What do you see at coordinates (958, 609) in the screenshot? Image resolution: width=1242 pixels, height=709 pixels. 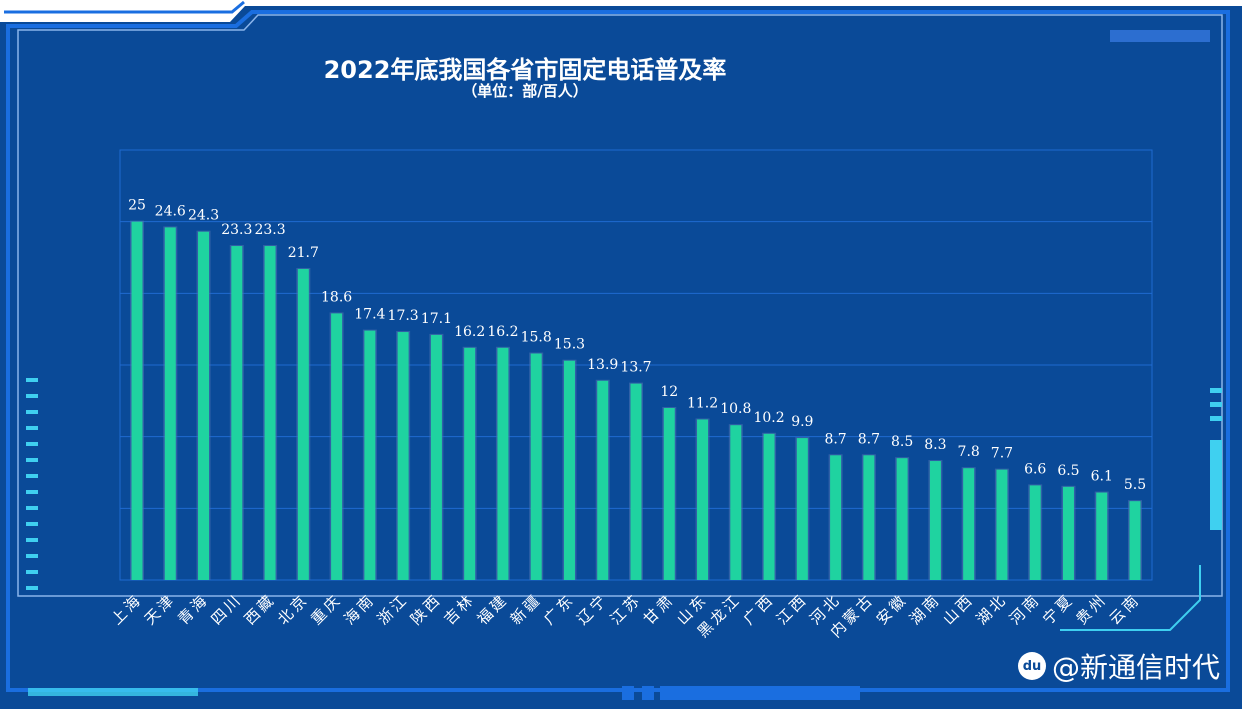 I see `category-label: 山西` at bounding box center [958, 609].